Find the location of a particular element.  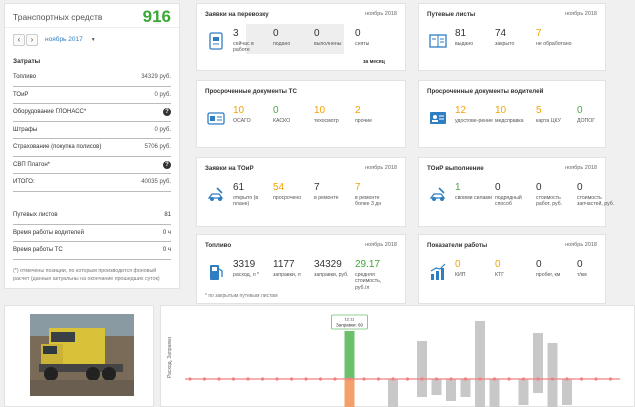

cost-label: Оборудование ГЛОНАСС* is located at coordinates (50, 112).